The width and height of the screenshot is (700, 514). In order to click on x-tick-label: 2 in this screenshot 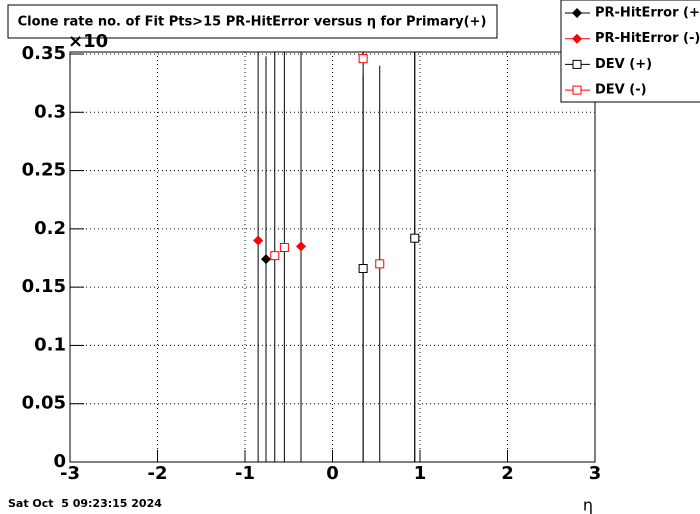, I will do `click(507, 473)`.